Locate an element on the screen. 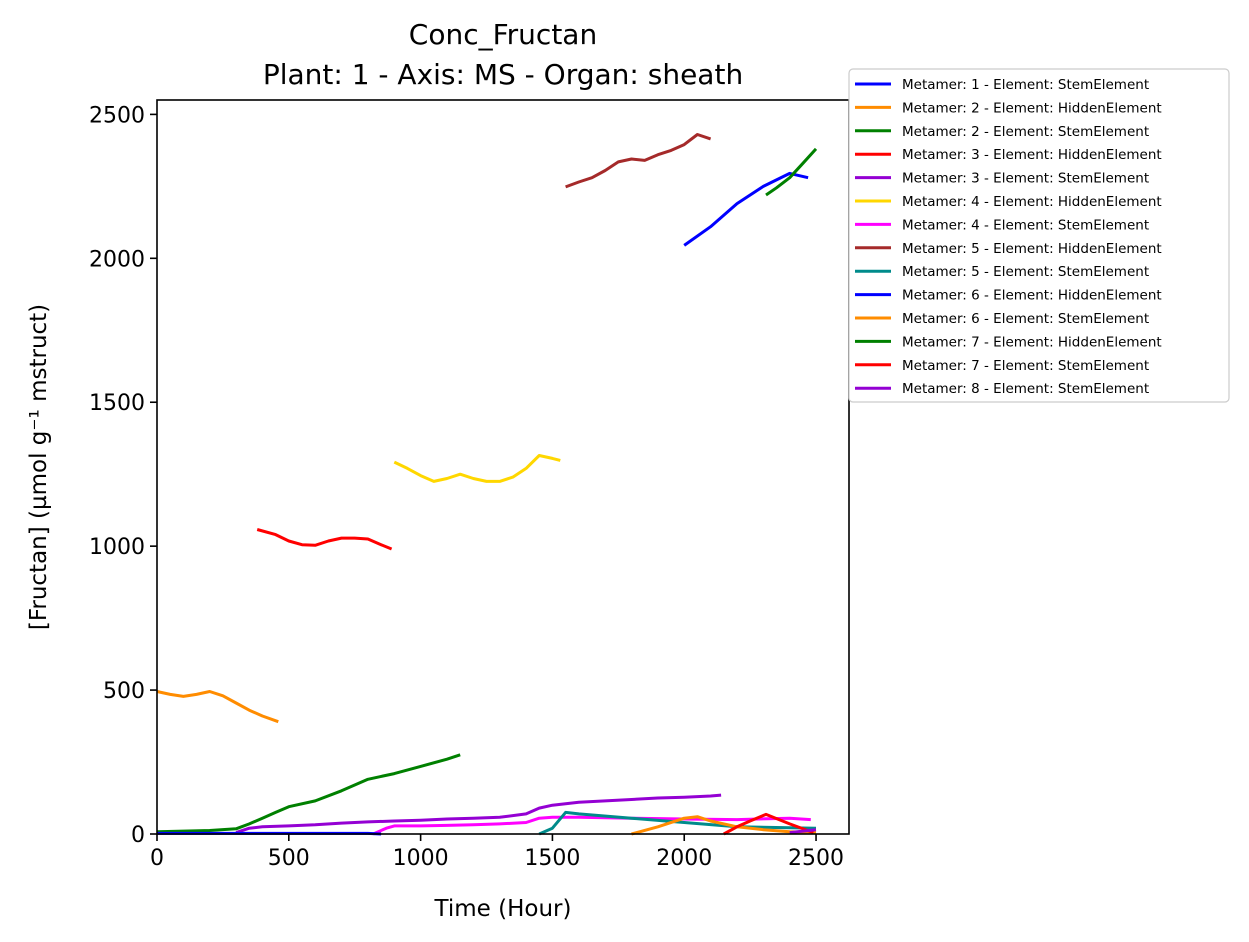 The width and height of the screenshot is (1249, 942). y-tick-label-0: 0 is located at coordinates (138, 835).